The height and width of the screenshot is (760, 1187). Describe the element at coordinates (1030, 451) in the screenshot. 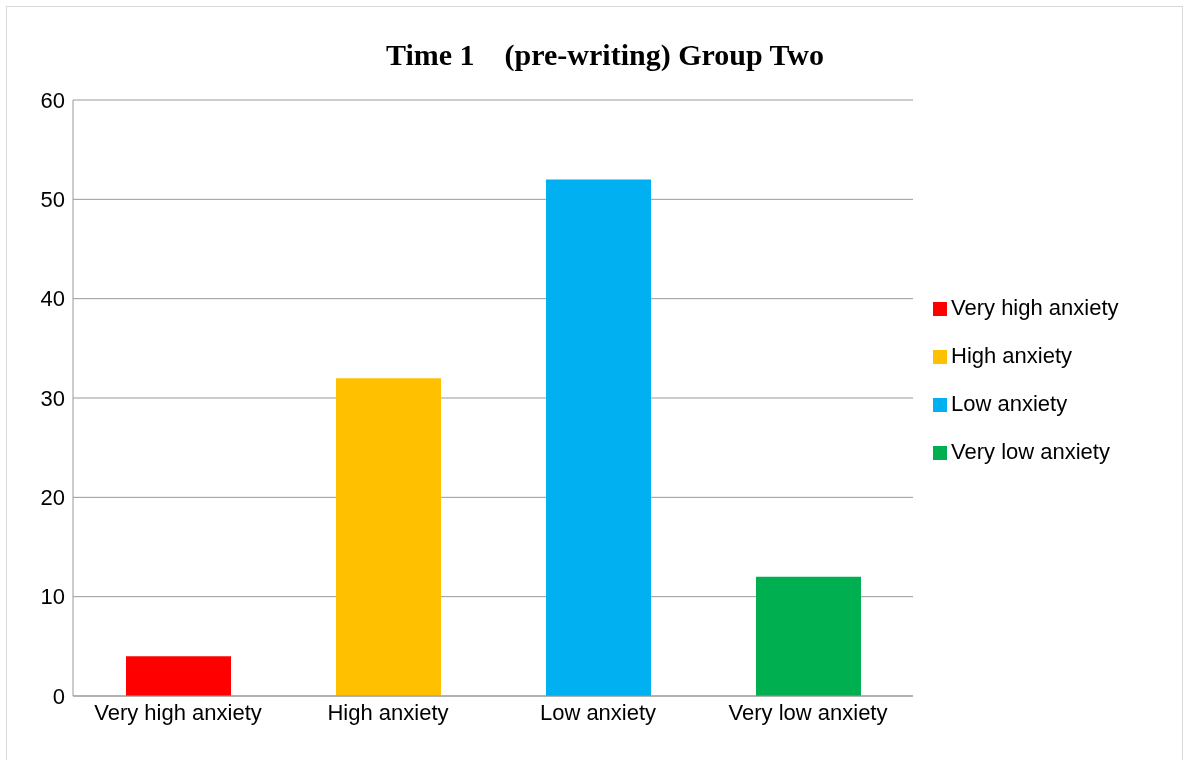

I see `legend-label: Very low anxiety` at that location.